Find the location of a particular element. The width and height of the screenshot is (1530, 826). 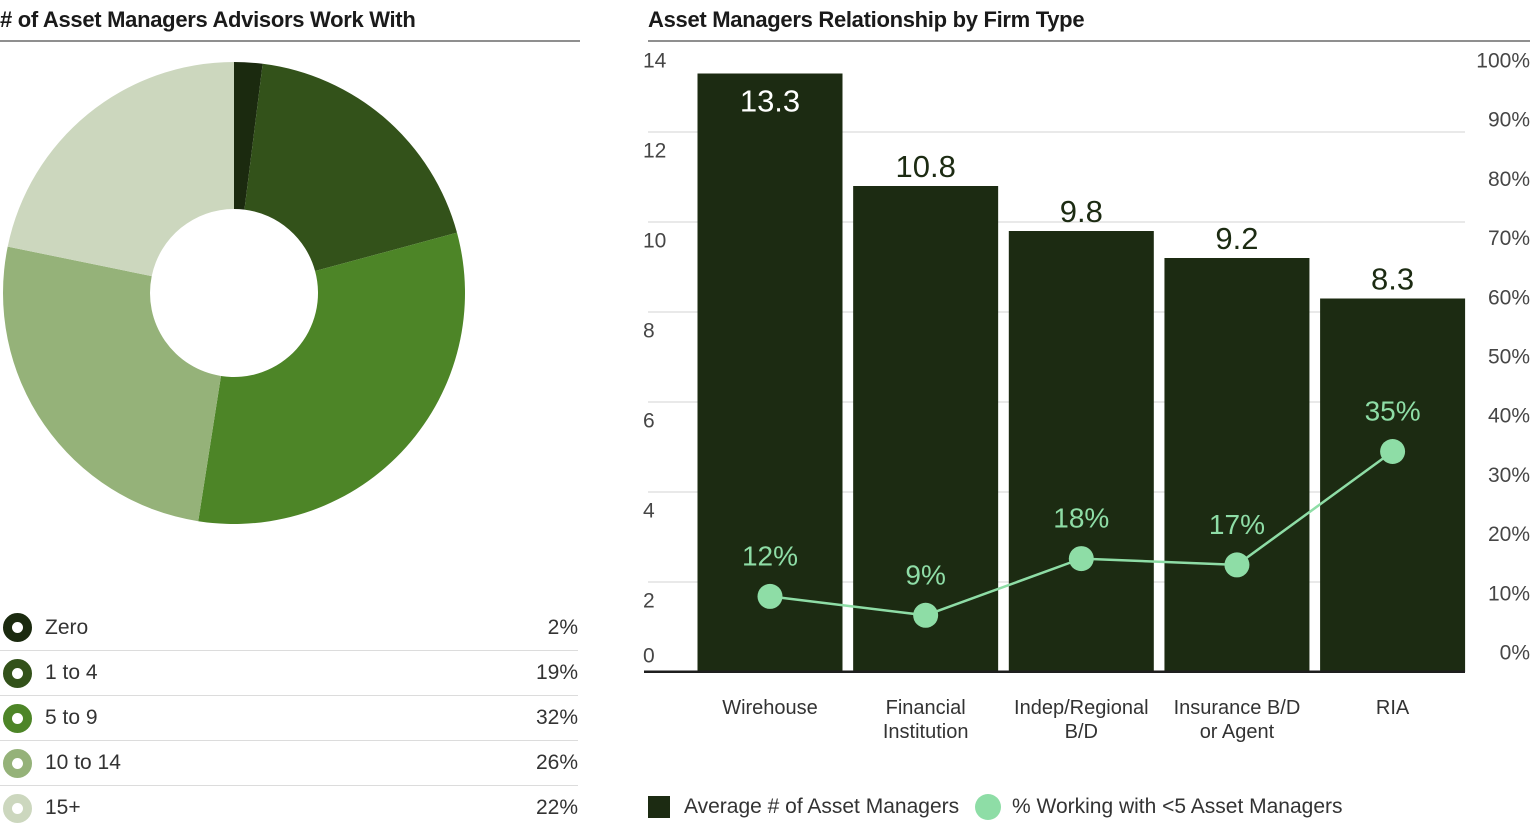

right-axis-tick: 70% is located at coordinates (1509, 238).